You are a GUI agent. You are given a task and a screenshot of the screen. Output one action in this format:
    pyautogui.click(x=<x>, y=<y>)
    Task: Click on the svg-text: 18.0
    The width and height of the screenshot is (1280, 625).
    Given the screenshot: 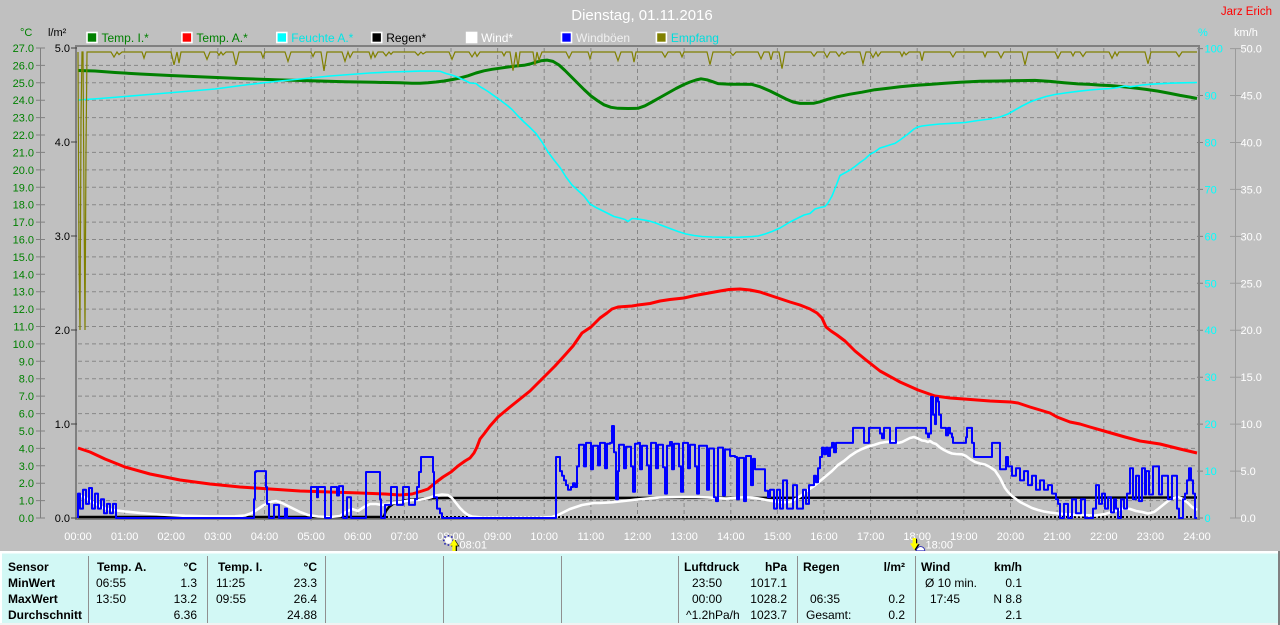 What is the action you would take?
    pyautogui.click(x=23, y=206)
    